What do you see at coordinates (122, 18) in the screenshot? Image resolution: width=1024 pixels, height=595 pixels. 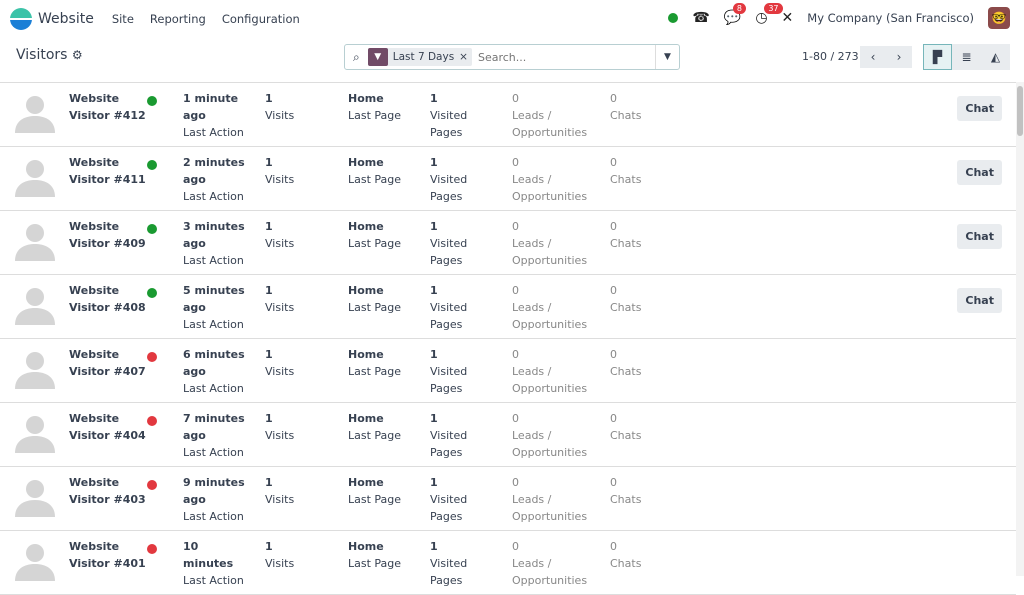 I see `menu-site: Site` at bounding box center [122, 18].